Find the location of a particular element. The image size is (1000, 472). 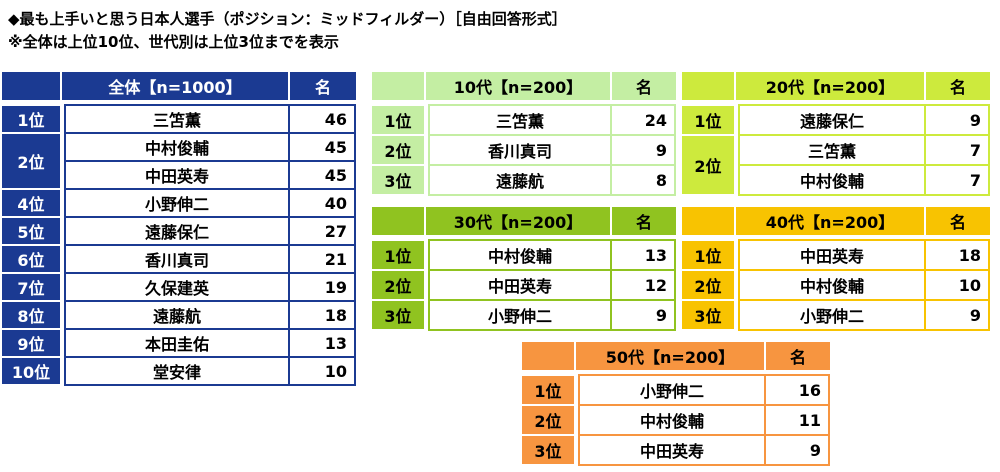

rank-cell: 5位 is located at coordinates (31, 231).